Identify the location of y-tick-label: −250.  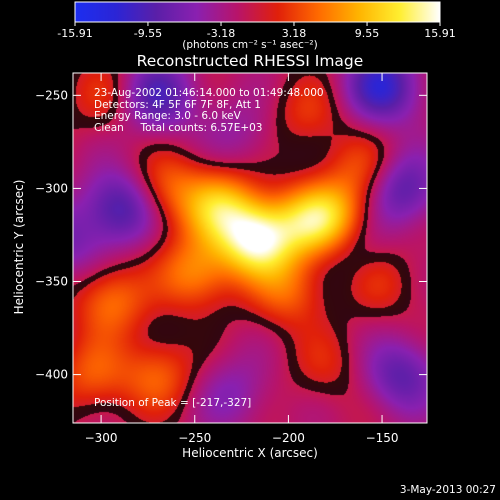
(51, 95).